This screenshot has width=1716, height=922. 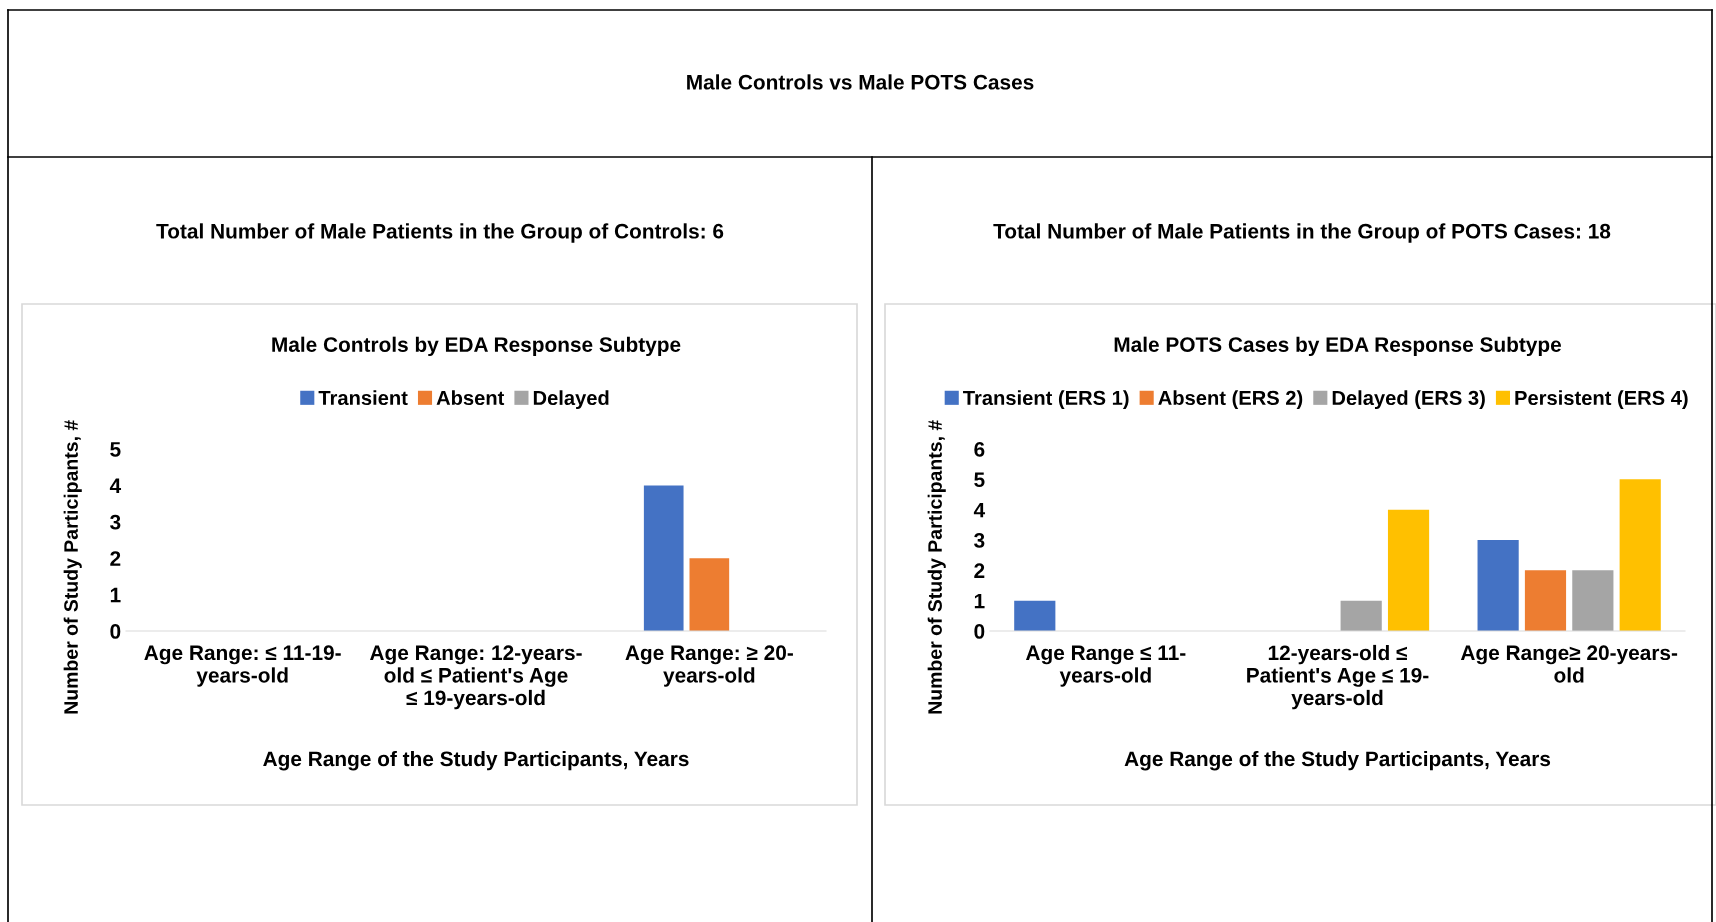 What do you see at coordinates (476, 677) in the screenshot?
I see `x-tick-label: Age Range: 12-years-old ≤ Patient's Age ≤ 19-years-old` at bounding box center [476, 677].